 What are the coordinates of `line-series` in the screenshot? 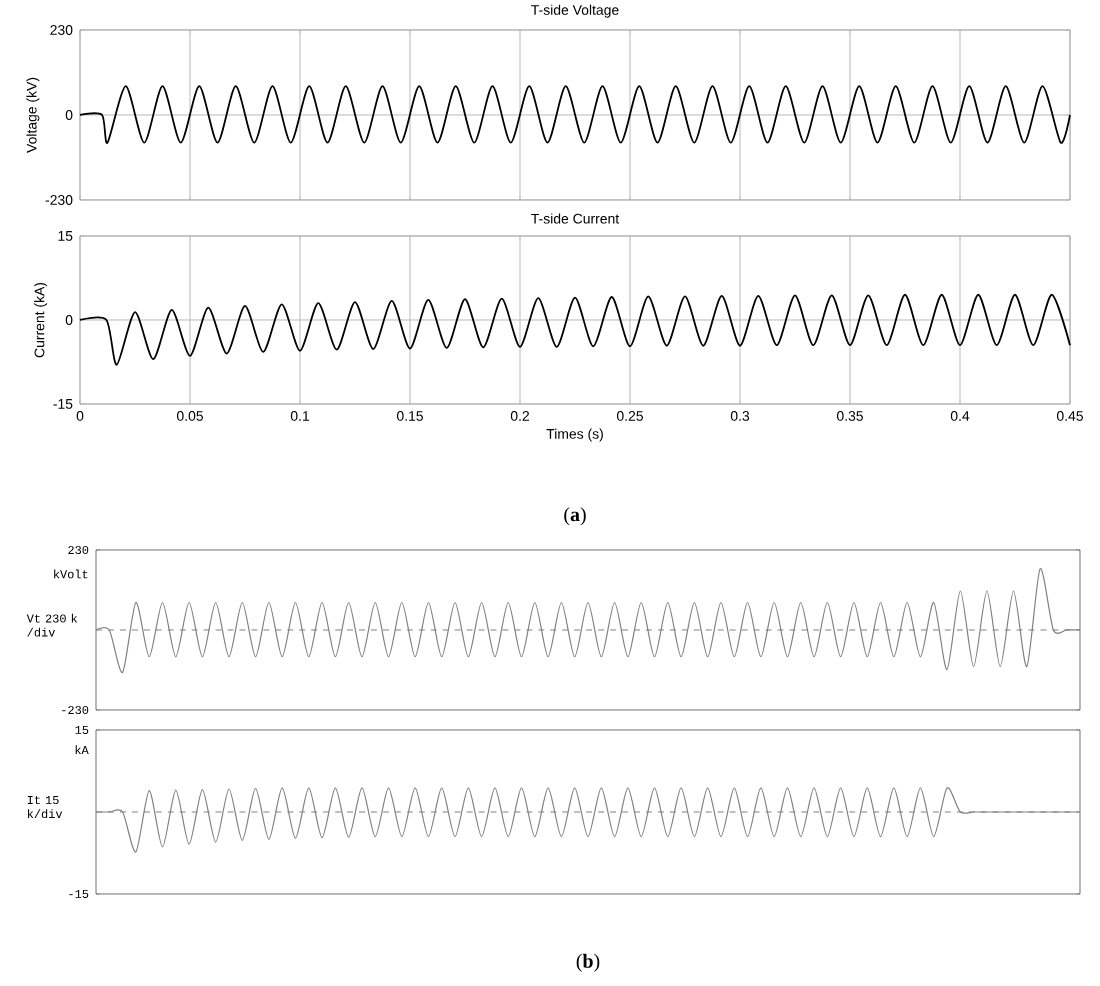 It's located at (575, 329).